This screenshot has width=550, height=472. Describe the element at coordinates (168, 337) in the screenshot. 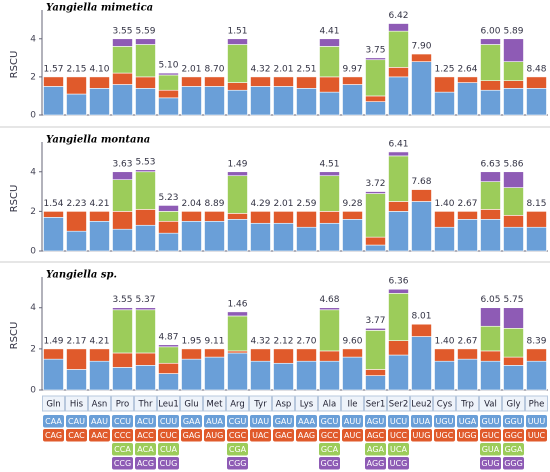

I see `bar-annotation: 4.87` at that location.